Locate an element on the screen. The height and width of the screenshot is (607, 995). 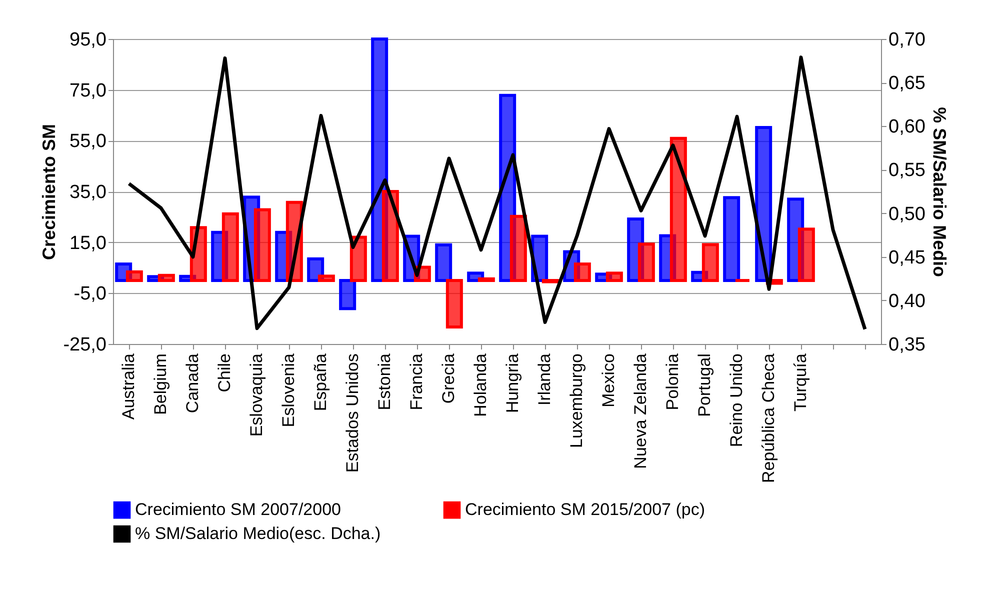
x-tick-label: Australia is located at coordinates (128, 386).